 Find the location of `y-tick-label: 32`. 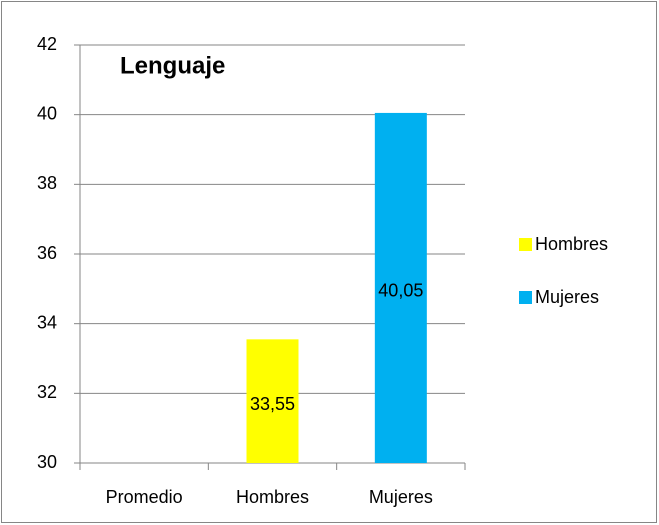

y-tick-label: 32 is located at coordinates (47, 392).